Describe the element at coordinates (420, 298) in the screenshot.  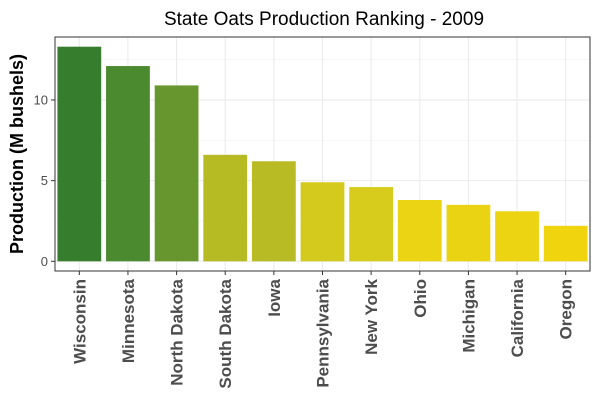
I see `x-tick-label: Ohio` at that location.